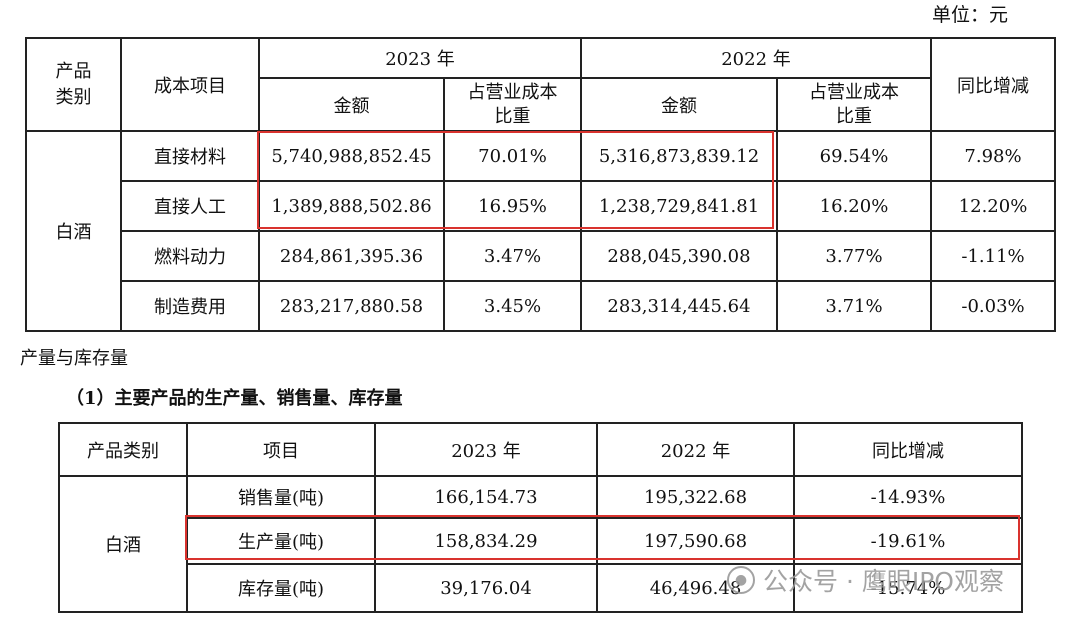 This screenshot has height=624, width=1080. I want to click on wechat-icon: ●, so click(741, 580).